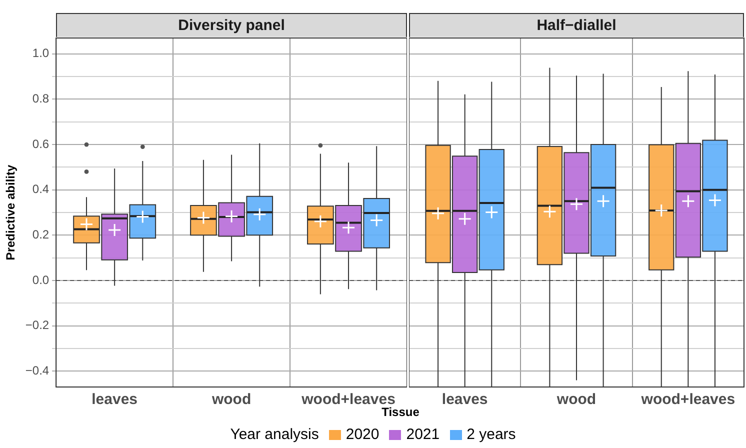 This screenshot has height=448, width=746. Describe the element at coordinates (11, 212) in the screenshot. I see `y-axis-title: Predictive ability` at that location.